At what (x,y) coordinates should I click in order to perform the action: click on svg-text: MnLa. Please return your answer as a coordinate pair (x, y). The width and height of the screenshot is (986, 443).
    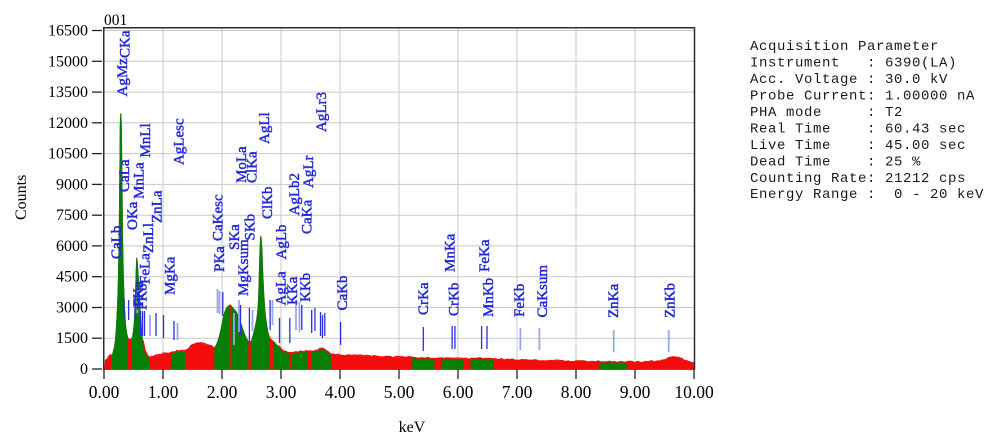
    Looking at the image, I should click on (140, 180).